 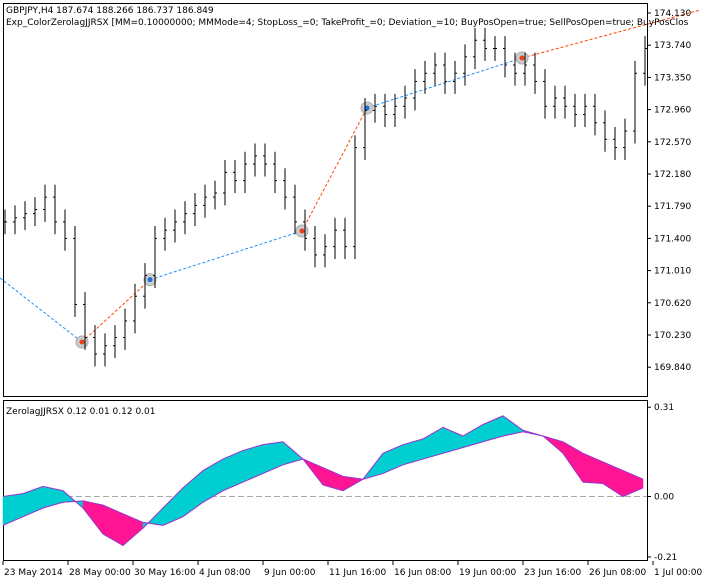 I want to click on time-tick-label: 28 May 00:00, so click(x=100, y=573).